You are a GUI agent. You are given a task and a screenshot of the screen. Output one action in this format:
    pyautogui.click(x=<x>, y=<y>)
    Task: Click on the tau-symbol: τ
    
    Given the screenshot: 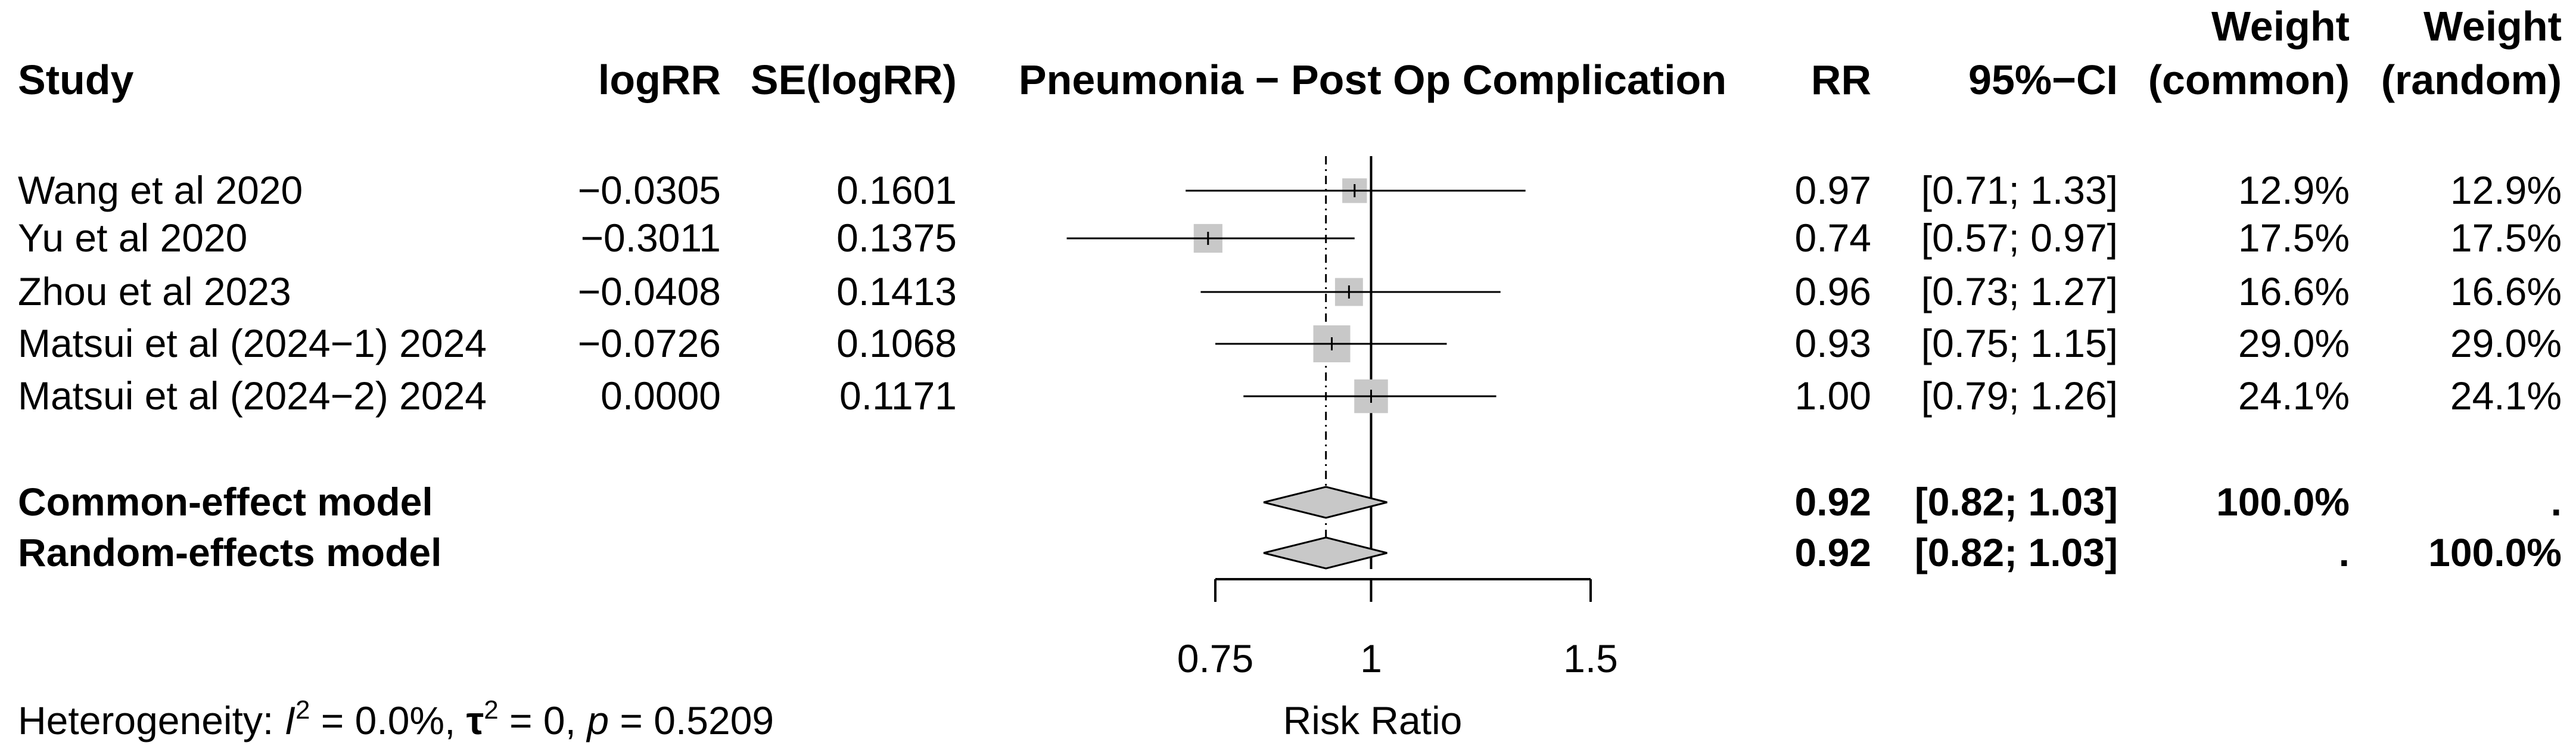 What is the action you would take?
    pyautogui.click(x=475, y=720)
    